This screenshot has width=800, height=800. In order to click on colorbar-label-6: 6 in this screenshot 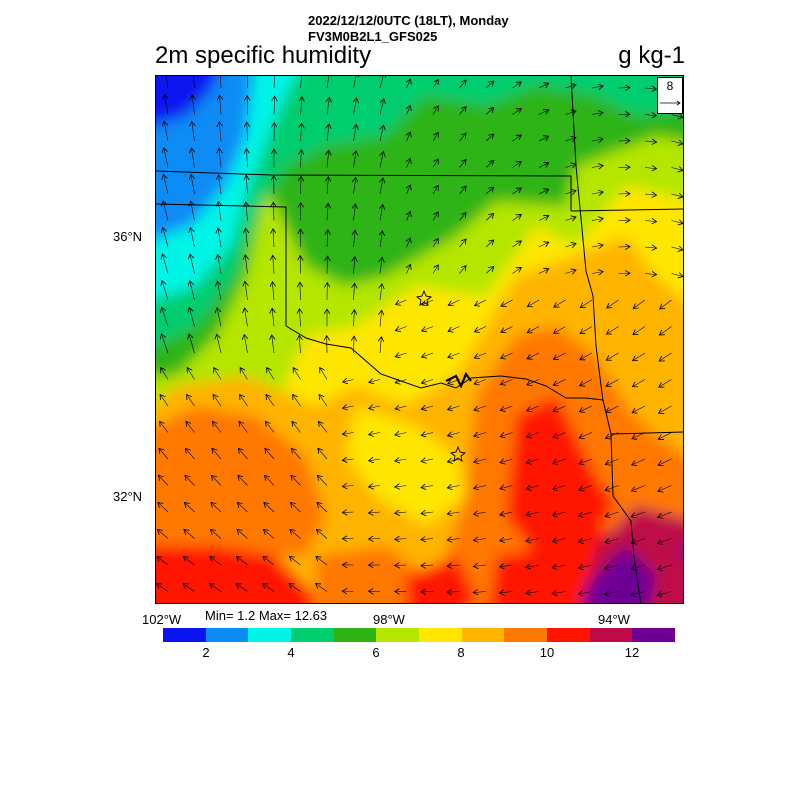, I will do `click(376, 652)`.